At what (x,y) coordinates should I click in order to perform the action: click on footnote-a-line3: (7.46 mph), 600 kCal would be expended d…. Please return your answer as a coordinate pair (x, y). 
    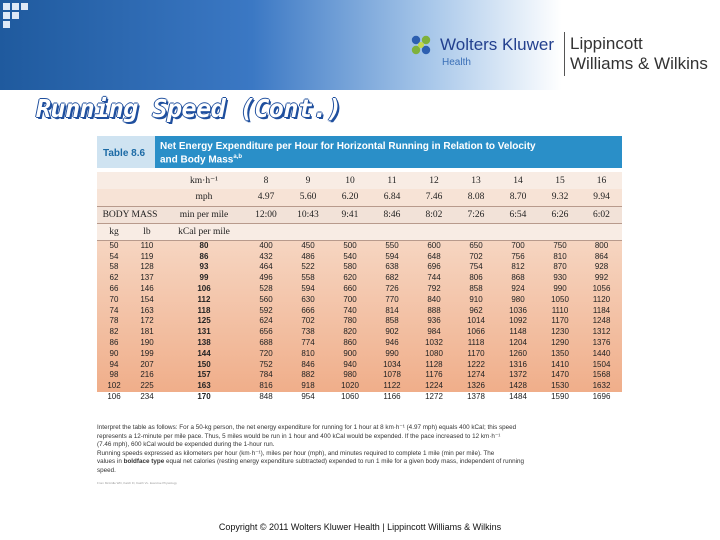
    Looking at the image, I should click on (186, 445).